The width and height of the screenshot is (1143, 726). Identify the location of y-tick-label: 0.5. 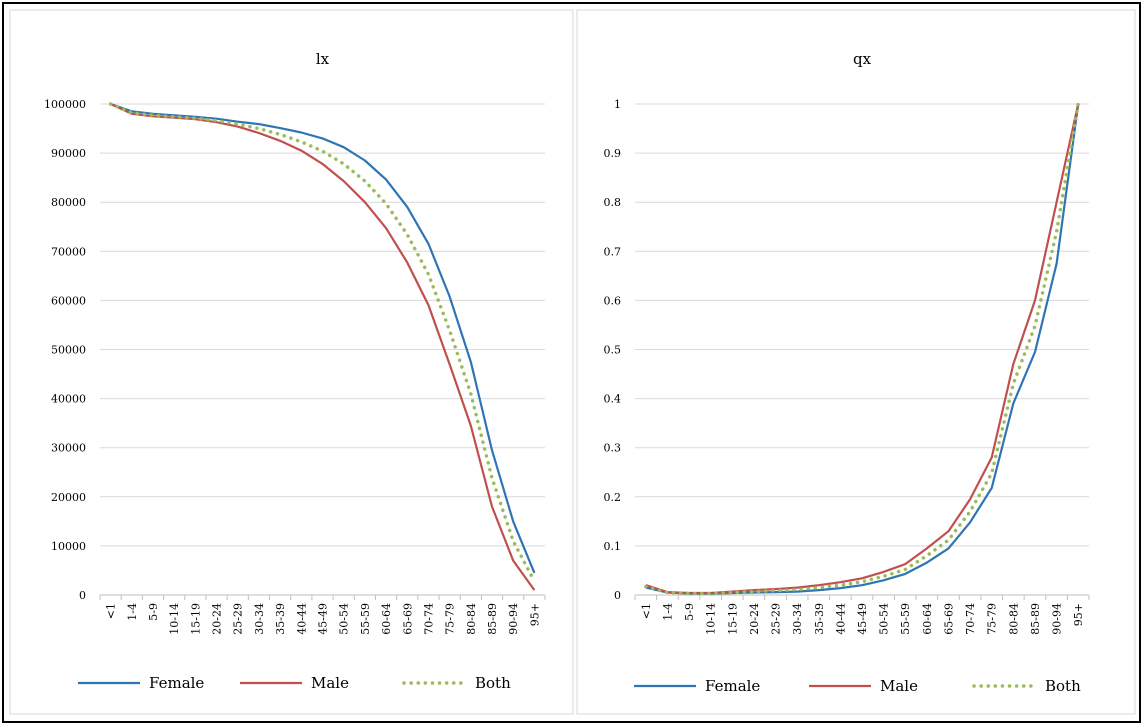
(613, 350).